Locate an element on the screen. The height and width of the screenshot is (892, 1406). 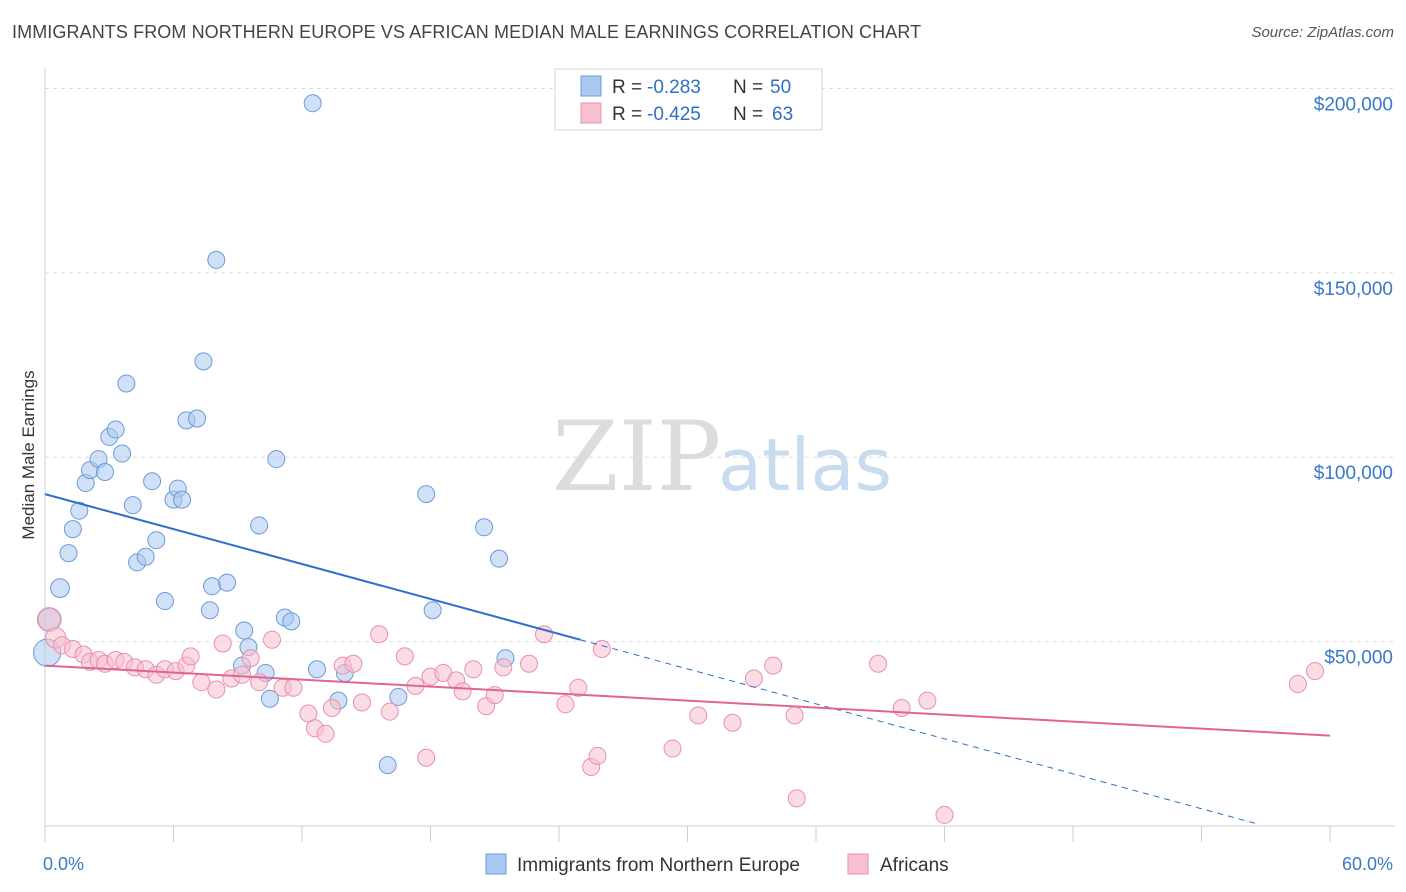
legend-top: R = -0.283 N = 50 R = -0.425 N = 63 is located at coordinates (688, 99).